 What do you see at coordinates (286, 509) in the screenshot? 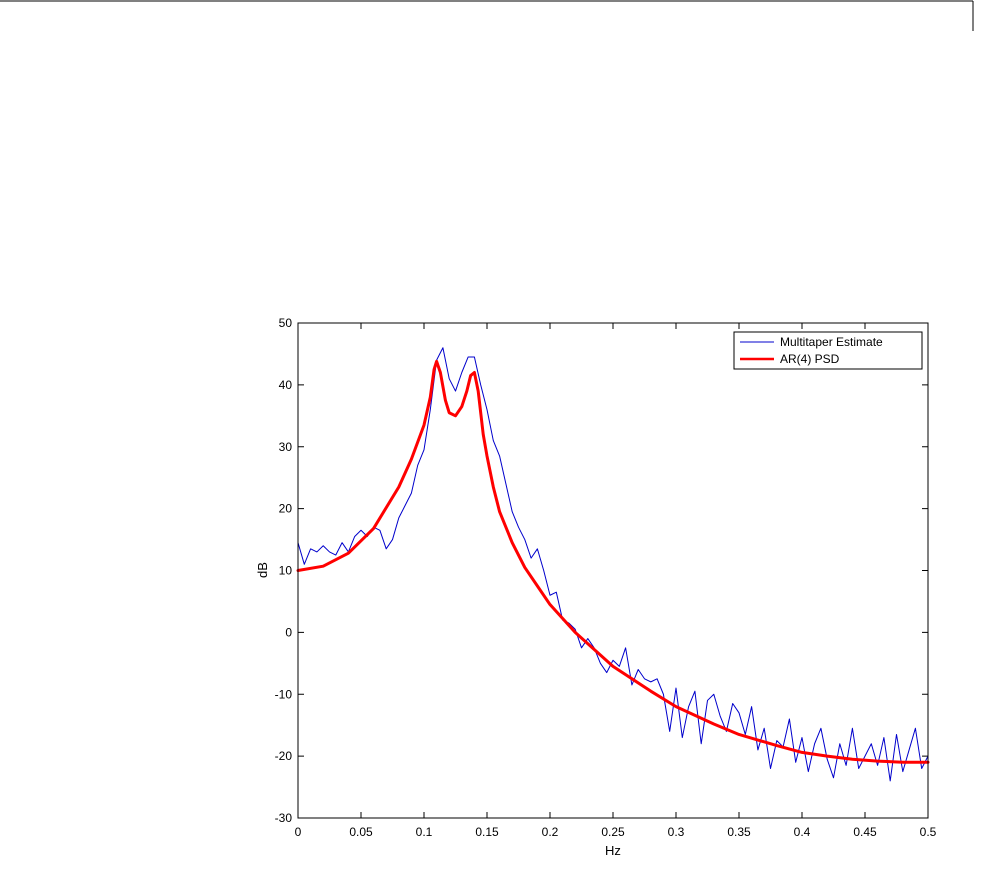
I see `y-tick-label: 20` at bounding box center [286, 509].